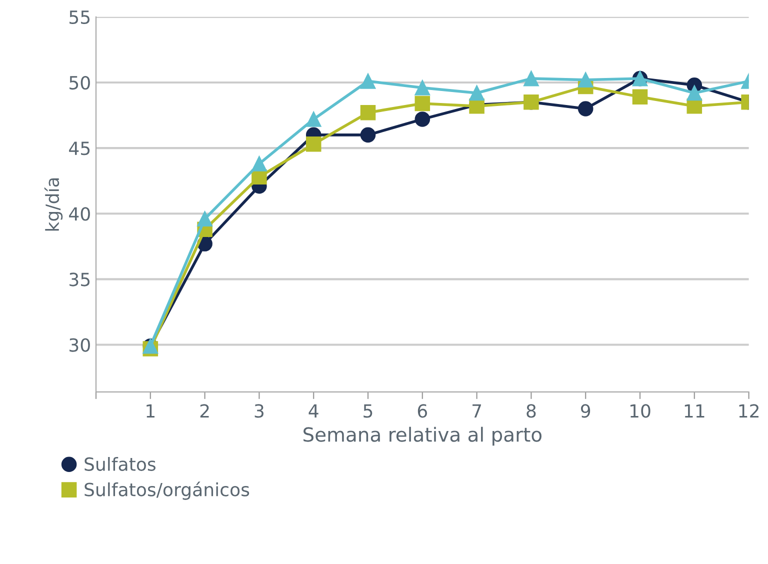  Describe the element at coordinates (694, 411) in the screenshot. I see `x-tick-label: 11` at that location.